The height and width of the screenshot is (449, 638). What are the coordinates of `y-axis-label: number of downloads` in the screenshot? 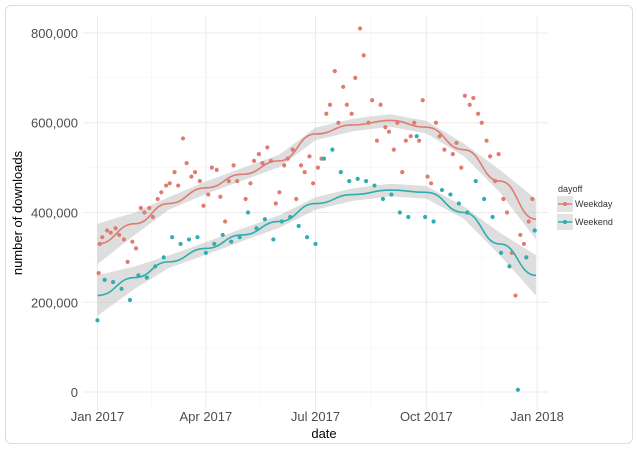 It's located at (17, 212).